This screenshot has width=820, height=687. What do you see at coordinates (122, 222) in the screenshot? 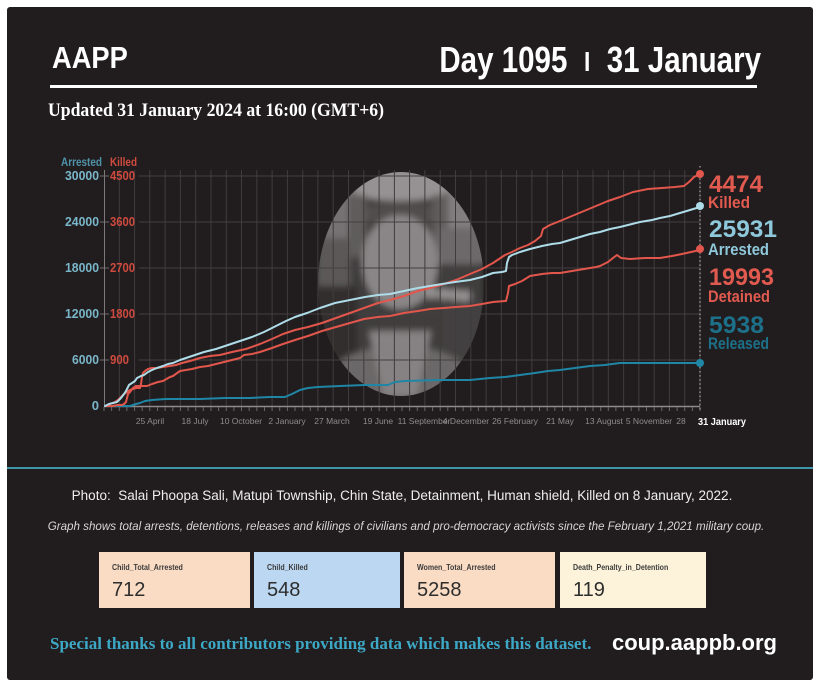
I see `svg-text: 3600` at bounding box center [122, 222].